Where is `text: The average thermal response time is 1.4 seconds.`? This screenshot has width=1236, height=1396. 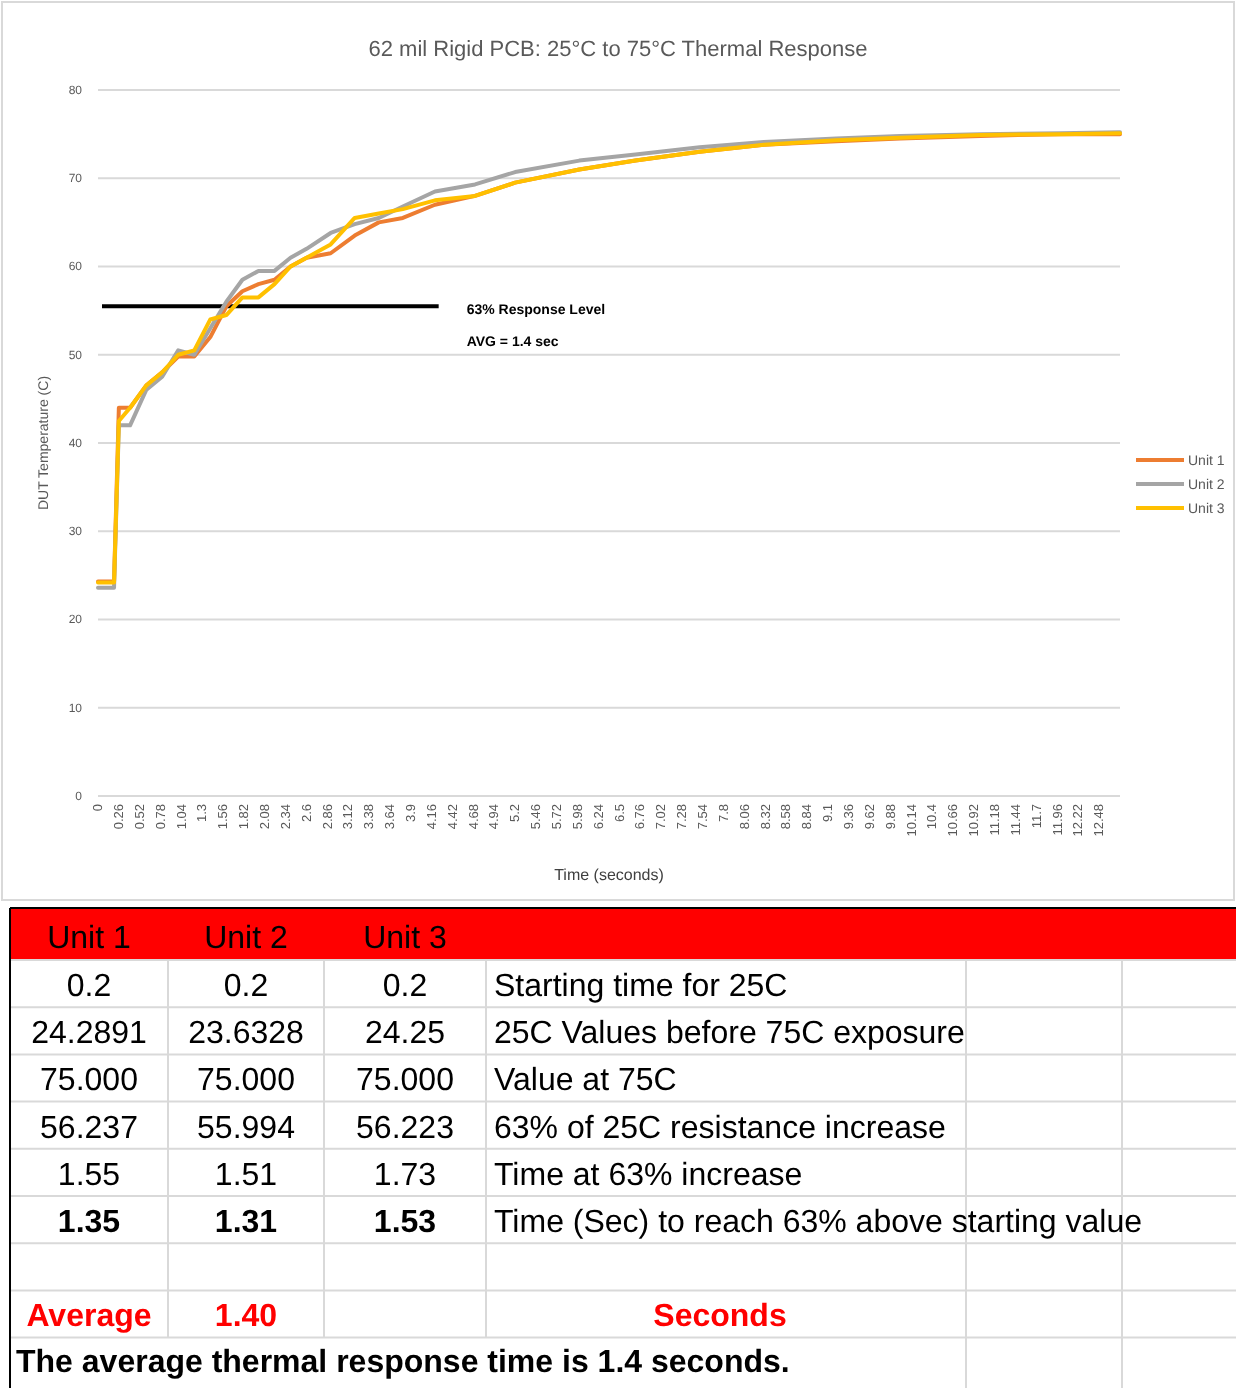
text: The average thermal response time is 1.4 seconds. is located at coordinates (403, 1362).